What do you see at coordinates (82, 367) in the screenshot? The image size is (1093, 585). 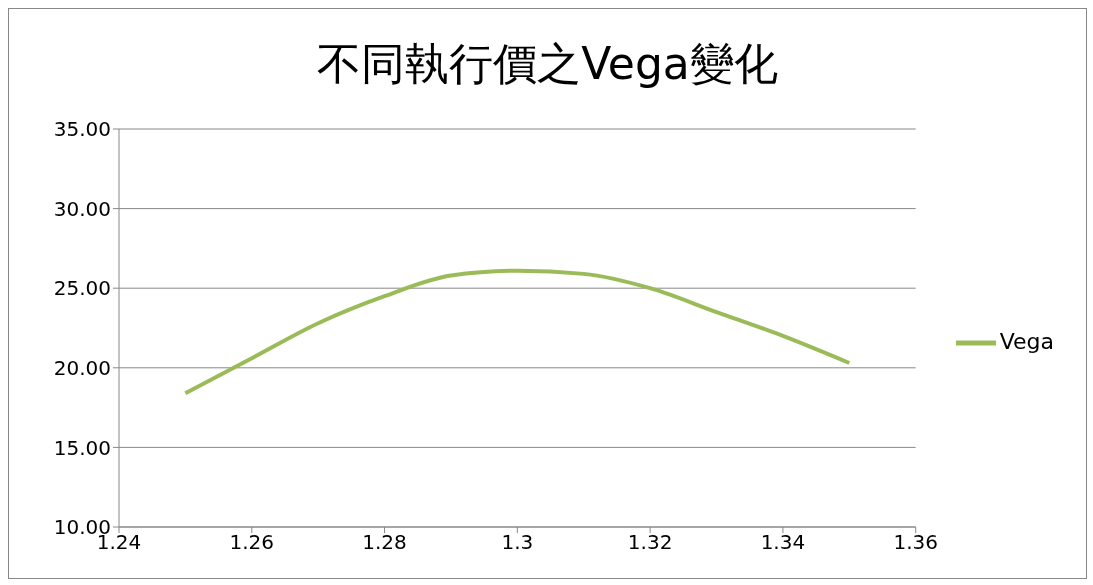 I see `y-tick-label: 20.00` at bounding box center [82, 367].